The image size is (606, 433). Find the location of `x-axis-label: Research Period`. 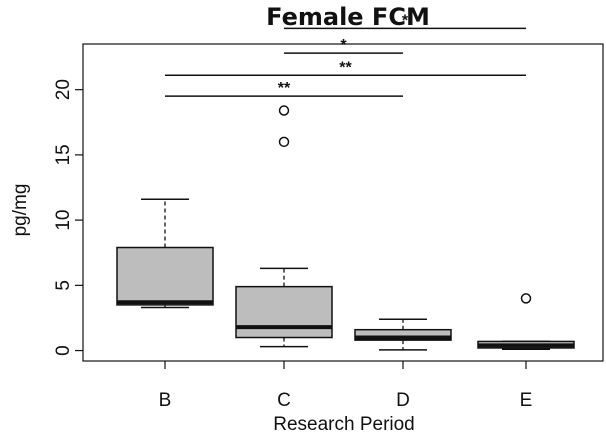

x-axis-label: Research Period is located at coordinates (344, 423).